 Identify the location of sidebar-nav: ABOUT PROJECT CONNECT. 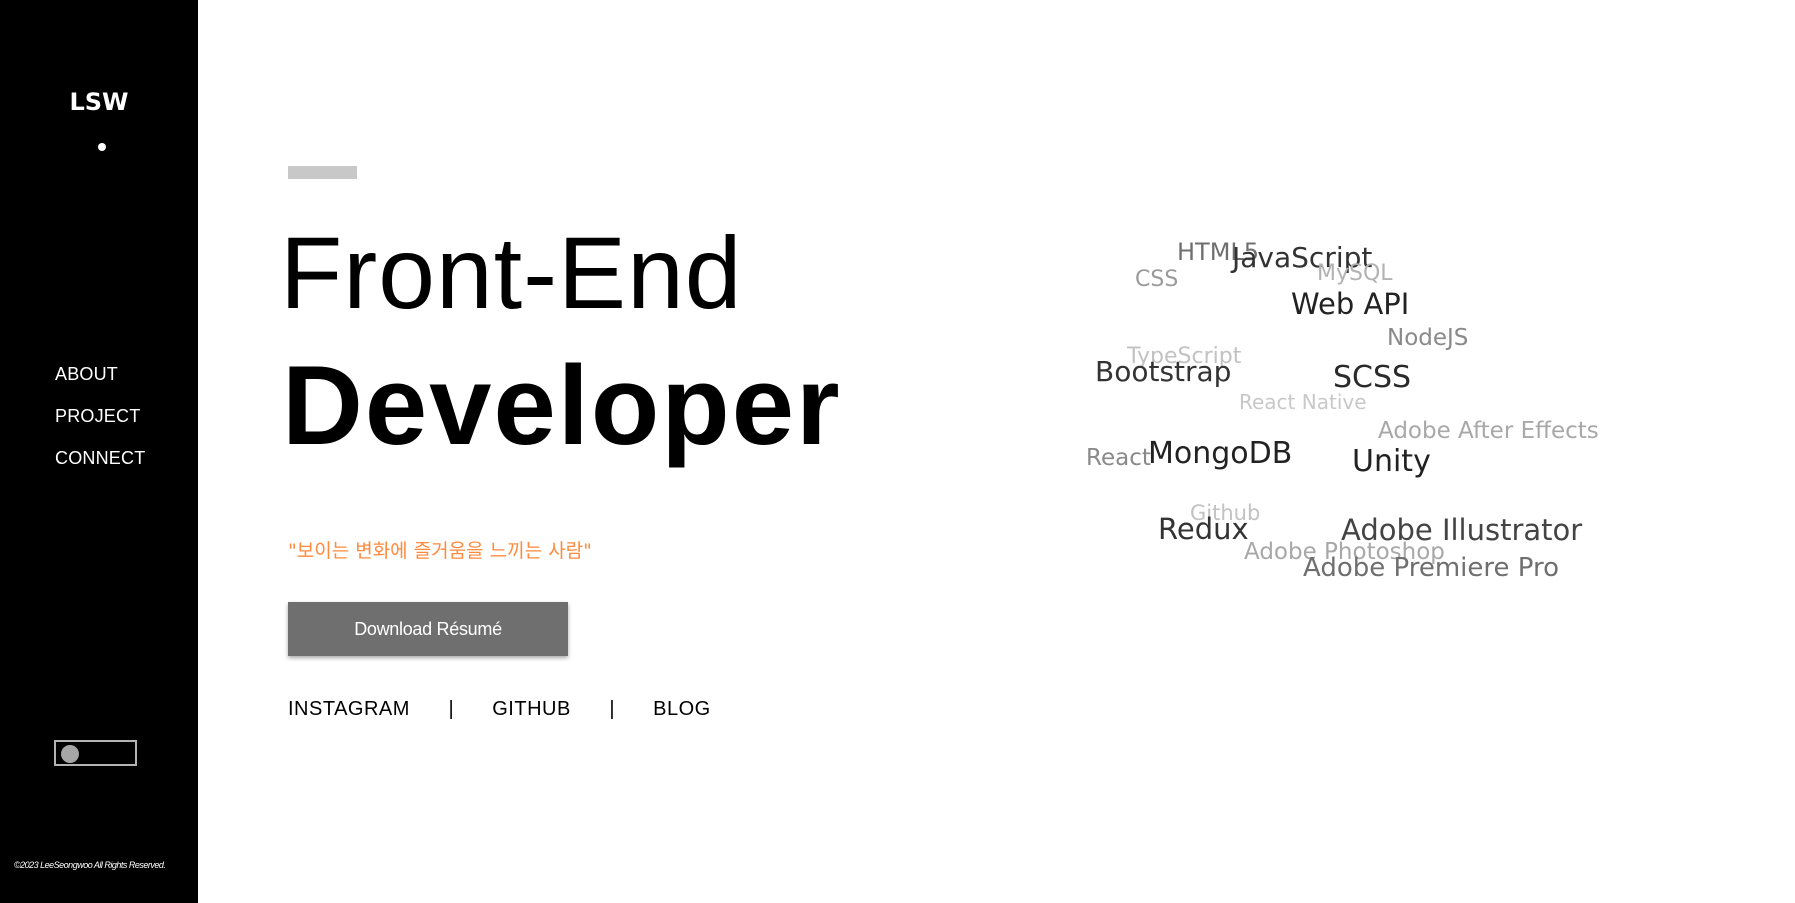
(100, 427).